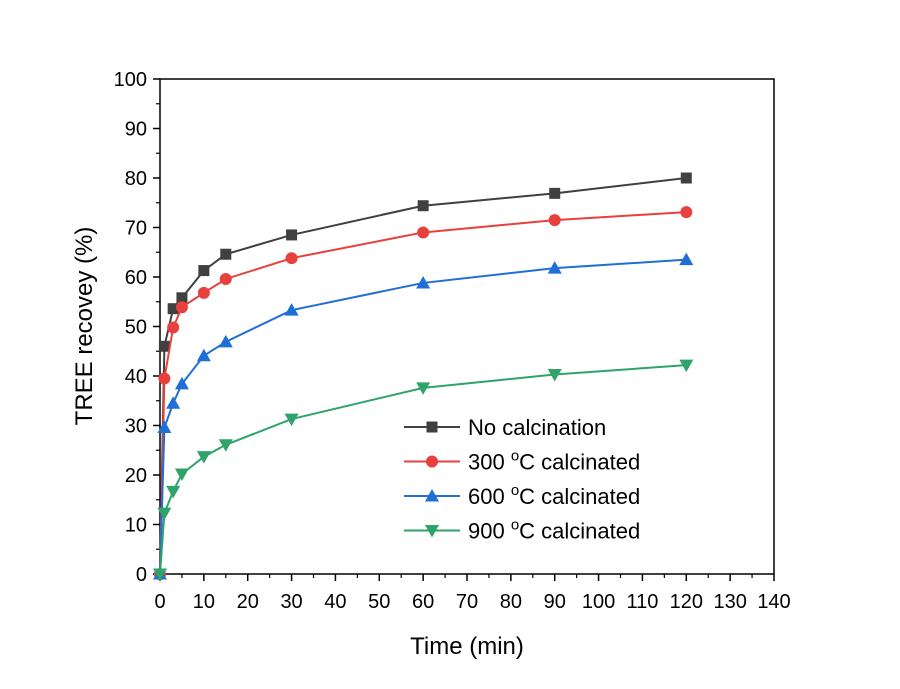 The height and width of the screenshot is (689, 900). Describe the element at coordinates (204, 602) in the screenshot. I see `x-tick-label: 10` at that location.